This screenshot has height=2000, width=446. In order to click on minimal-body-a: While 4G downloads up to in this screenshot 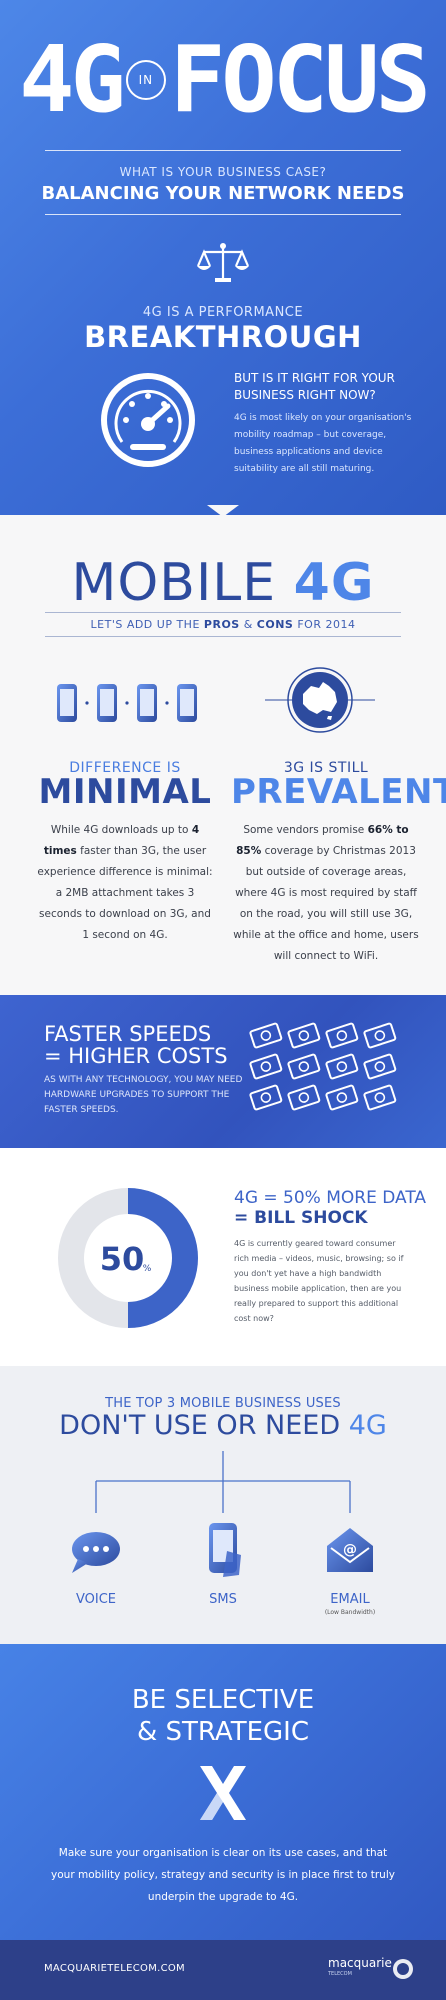, I will do `click(119, 830)`.